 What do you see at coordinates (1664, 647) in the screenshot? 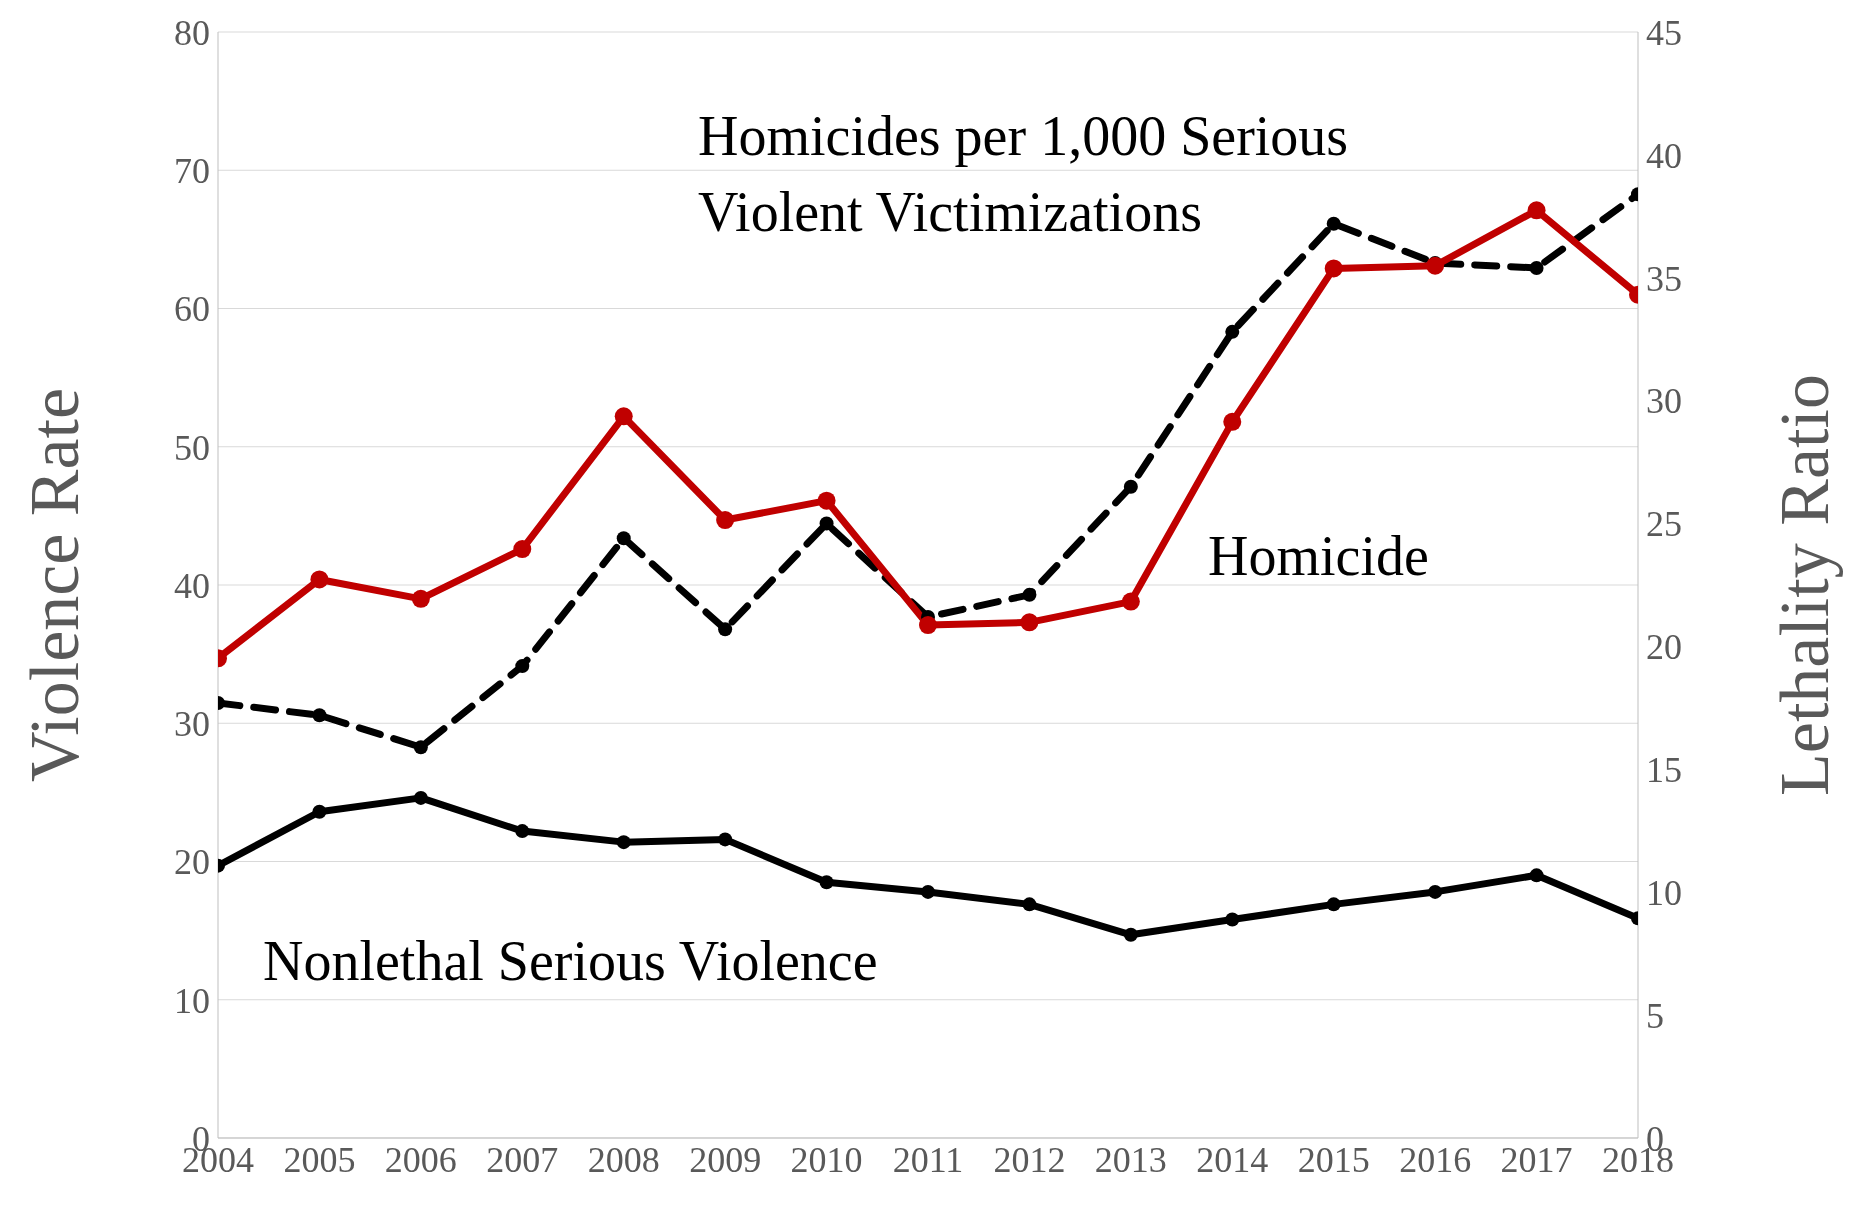
I see `y2-tick-label: 20` at bounding box center [1664, 647].